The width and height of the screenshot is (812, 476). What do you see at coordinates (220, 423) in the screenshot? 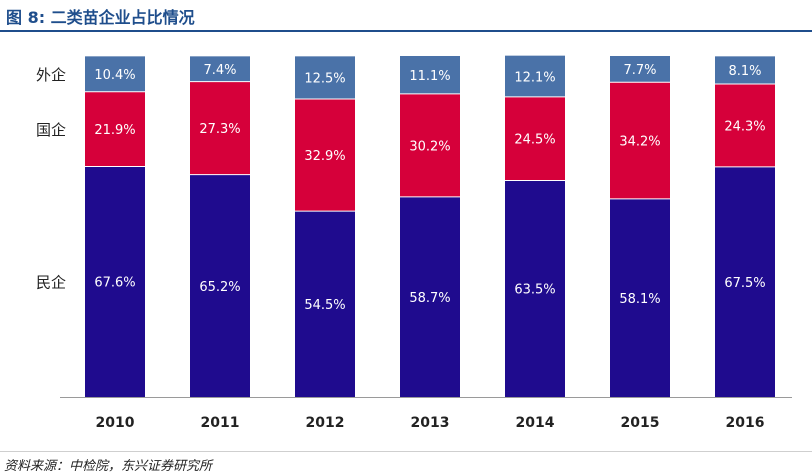
I see `x-tick-label-2011: 2011` at bounding box center [220, 423].